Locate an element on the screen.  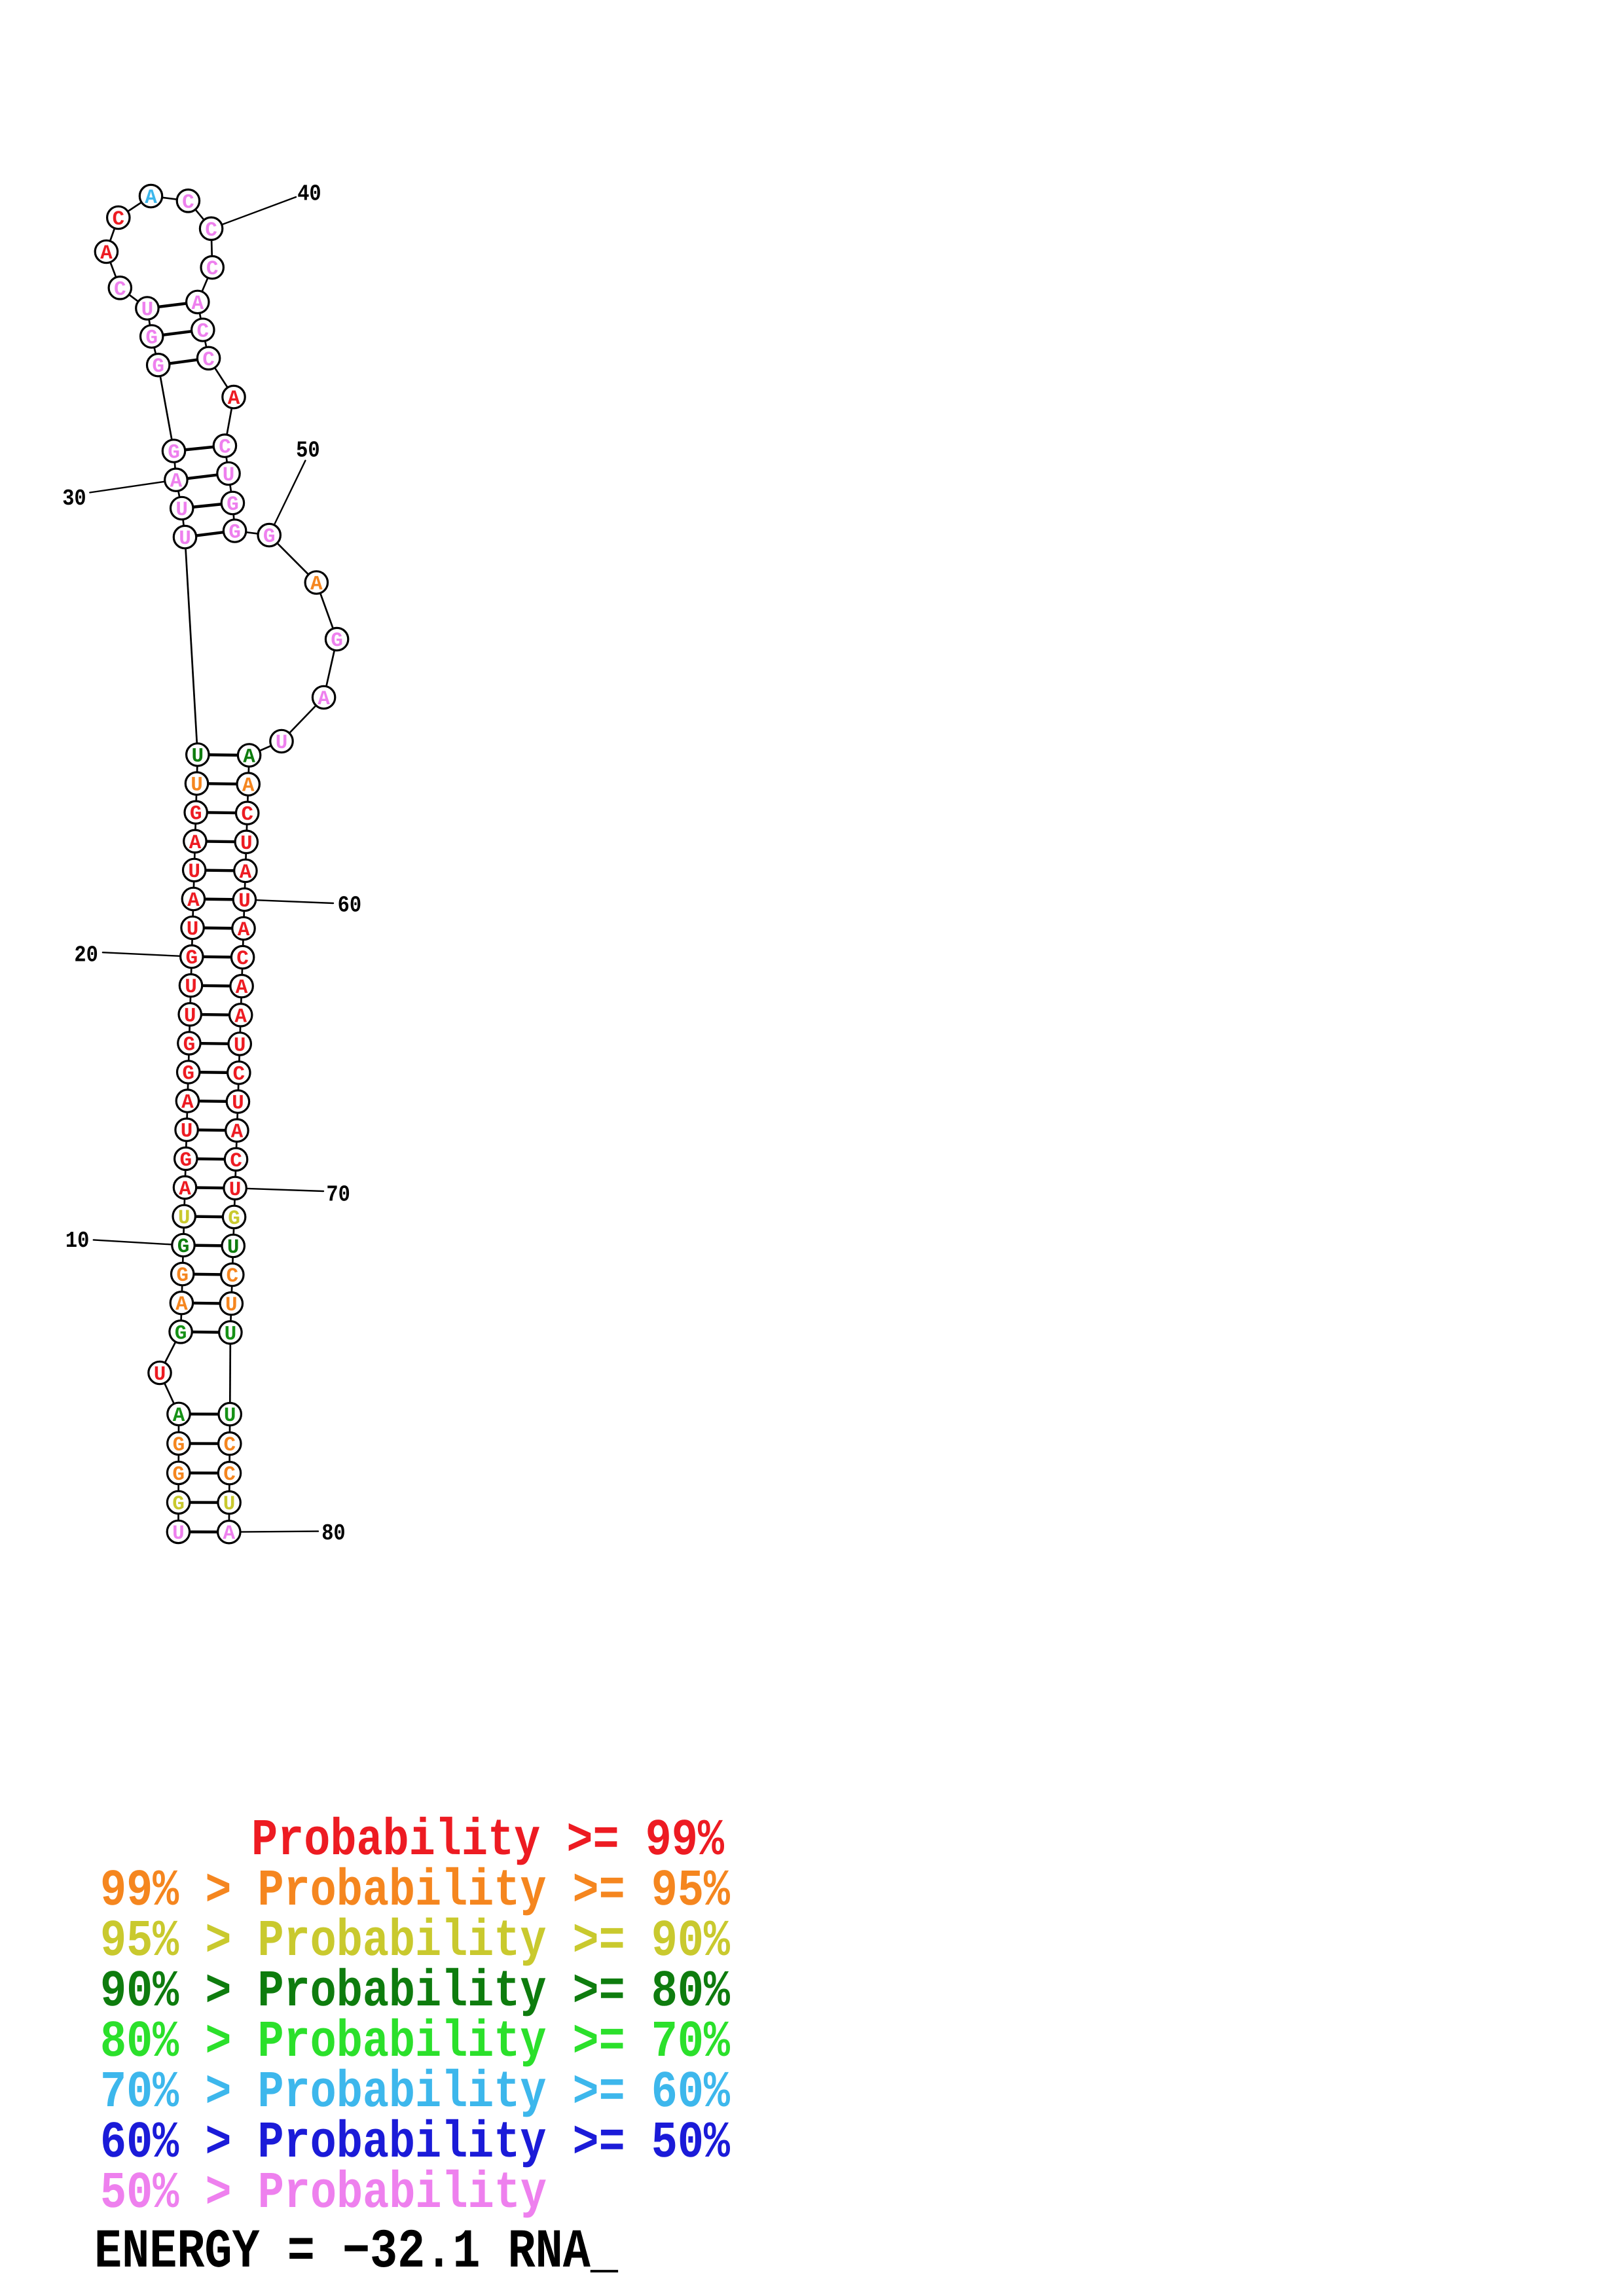
svg-text: 99% > Probability >= 95% is located at coordinates (415, 1890).